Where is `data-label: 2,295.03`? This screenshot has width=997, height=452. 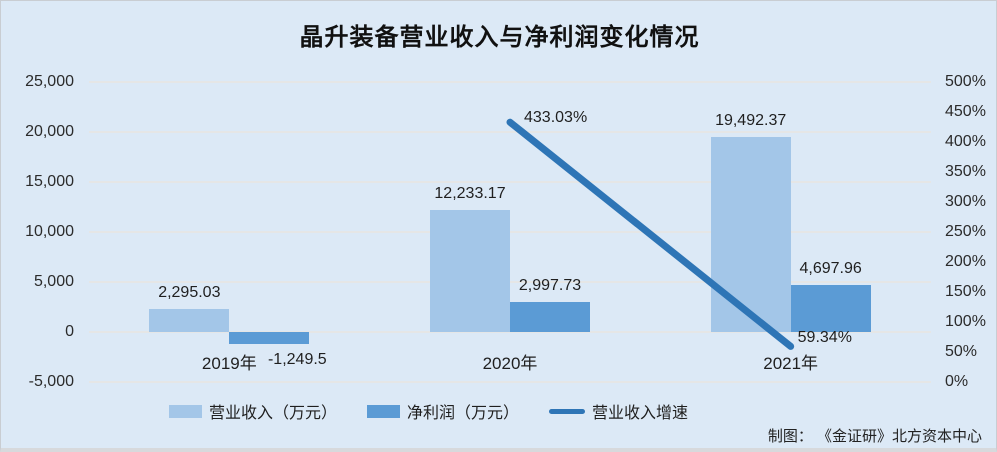 data-label: 2,295.03 is located at coordinates (189, 293).